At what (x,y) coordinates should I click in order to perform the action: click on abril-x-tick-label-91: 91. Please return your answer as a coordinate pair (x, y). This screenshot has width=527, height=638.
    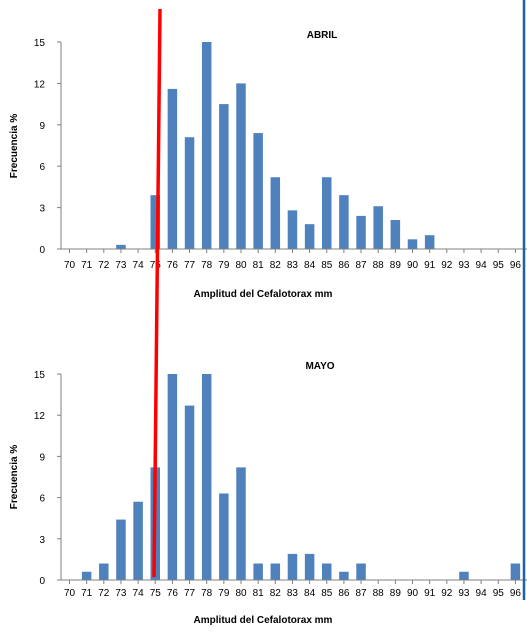
    Looking at the image, I should click on (430, 265).